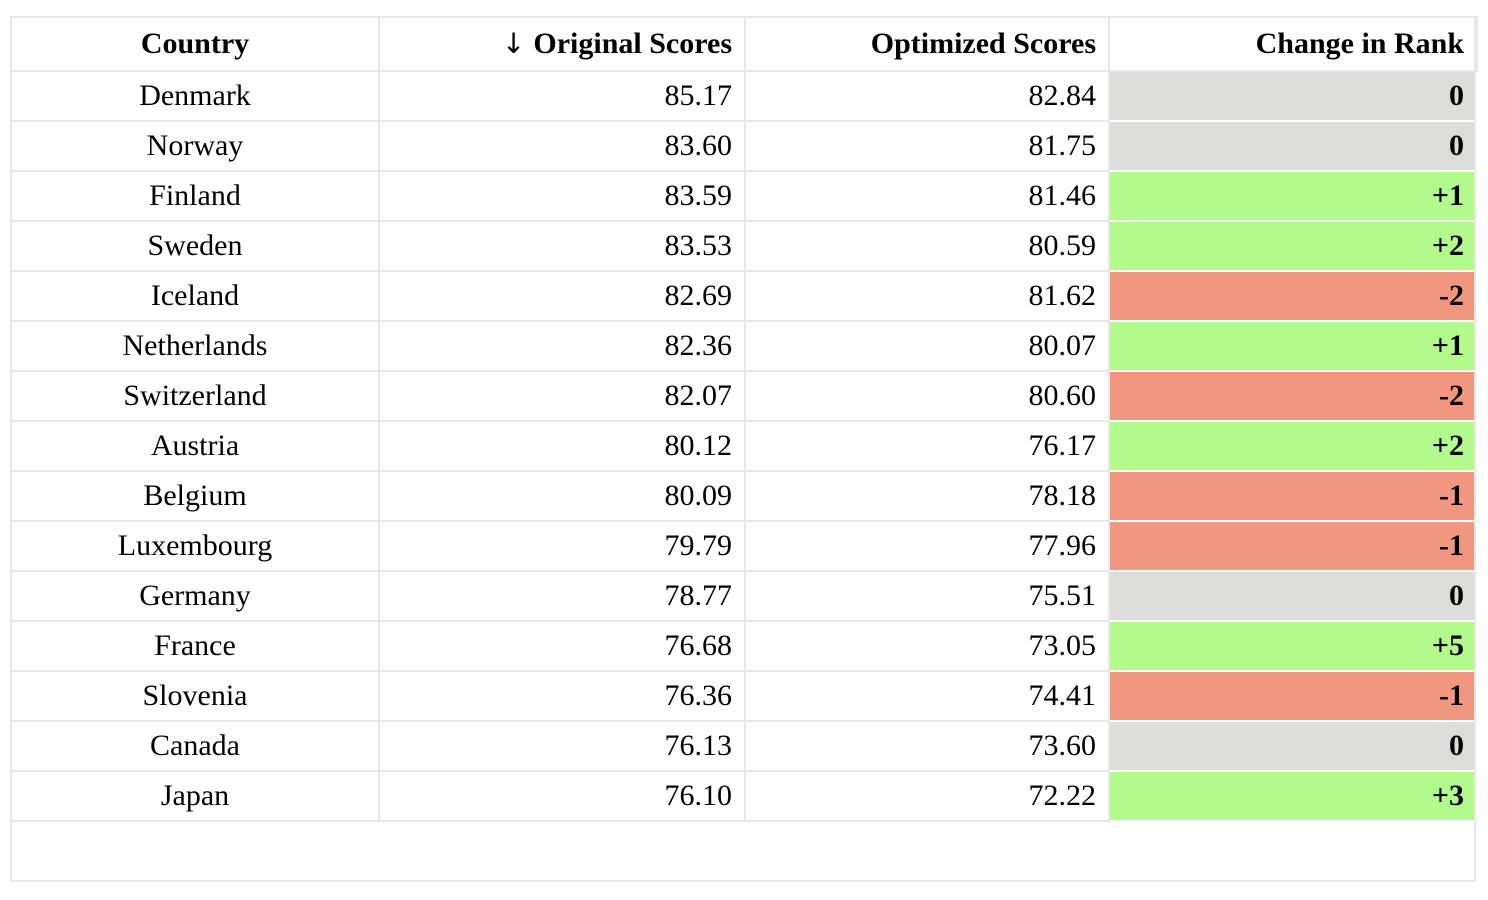 The image size is (1488, 900). Describe the element at coordinates (195, 796) in the screenshot. I see `country-cell: Japan` at that location.